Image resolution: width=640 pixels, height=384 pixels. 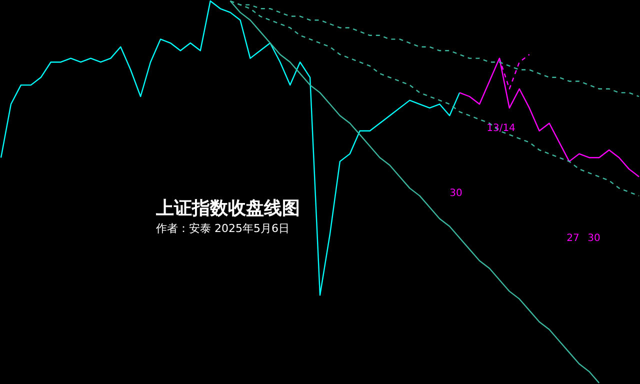 I want to click on annotation: 13/14, so click(x=501, y=128).